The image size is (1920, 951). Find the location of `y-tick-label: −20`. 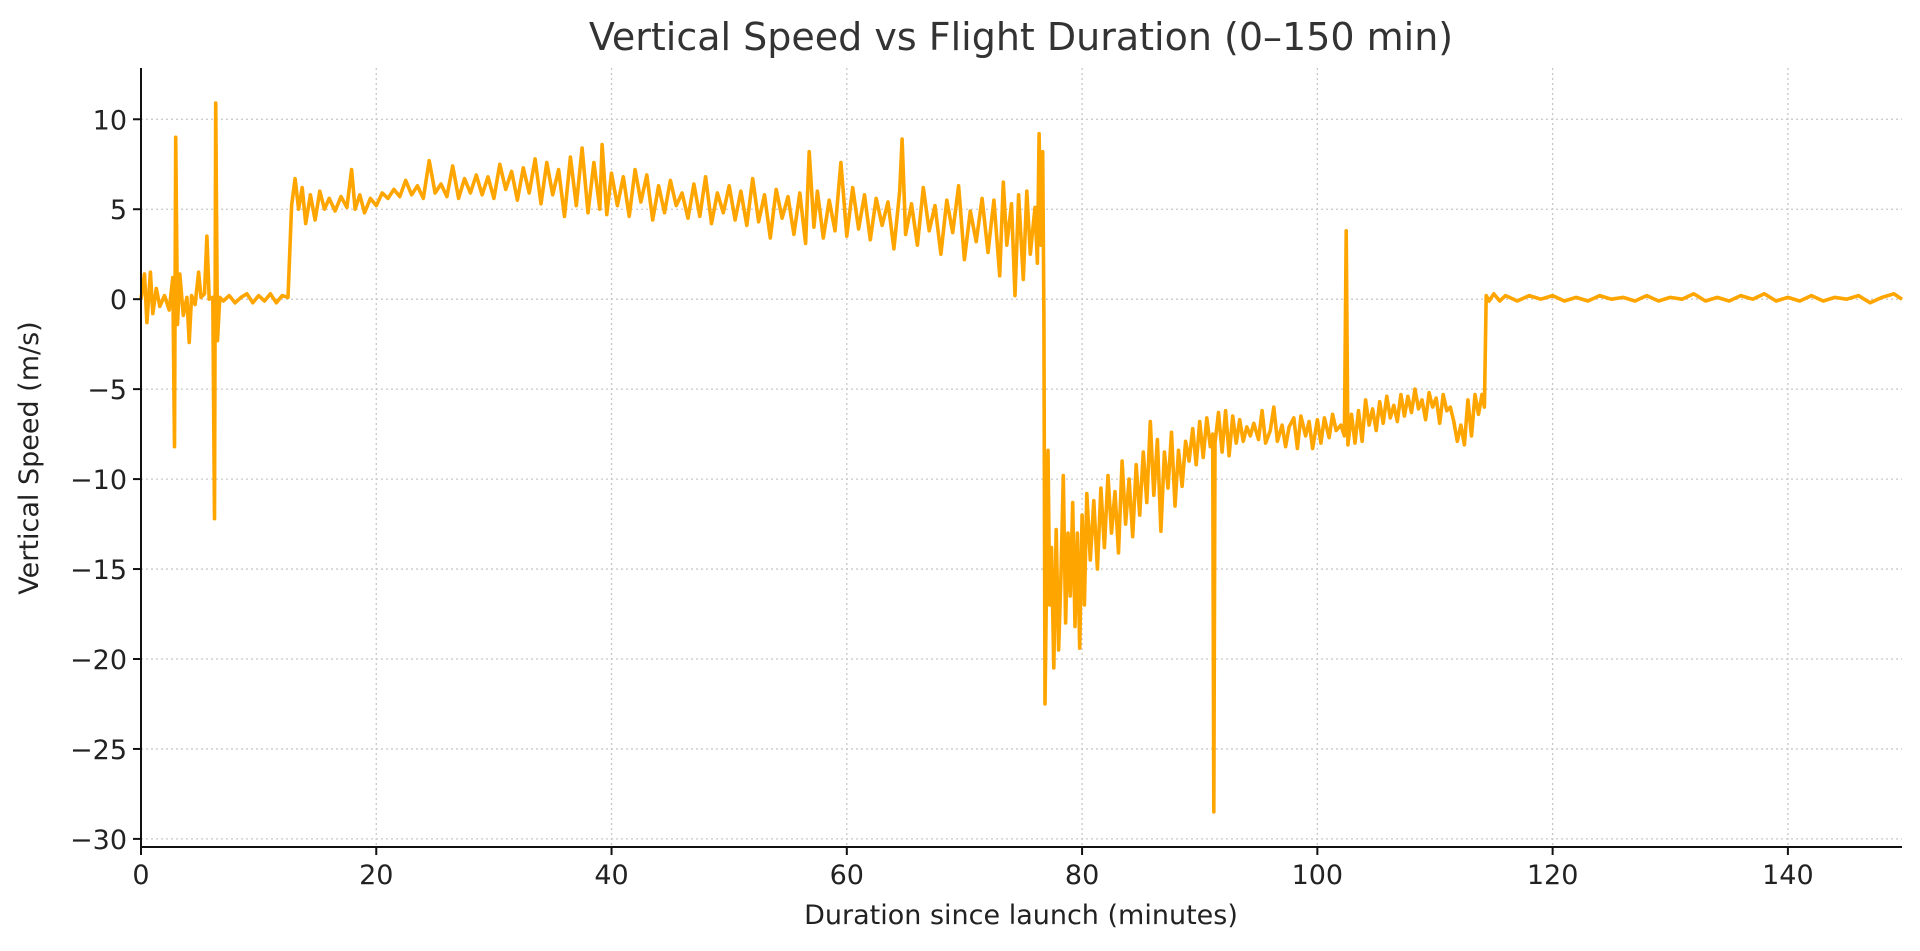

y-tick-label: −20 is located at coordinates (98, 660).